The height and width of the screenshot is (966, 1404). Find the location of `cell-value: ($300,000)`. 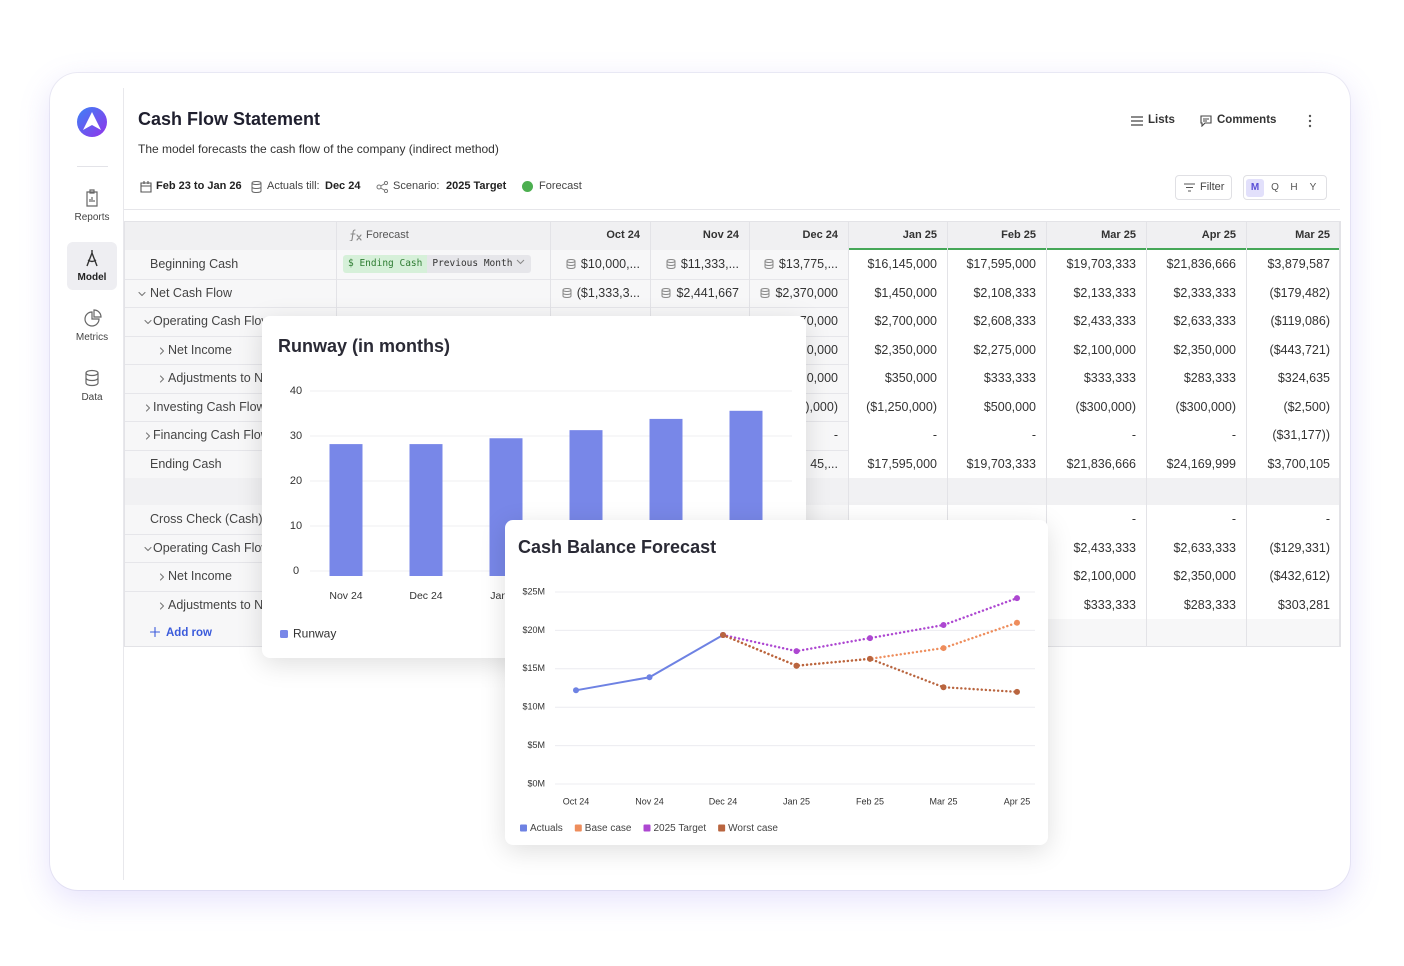

cell-value: ($300,000) is located at coordinates (1105, 406).